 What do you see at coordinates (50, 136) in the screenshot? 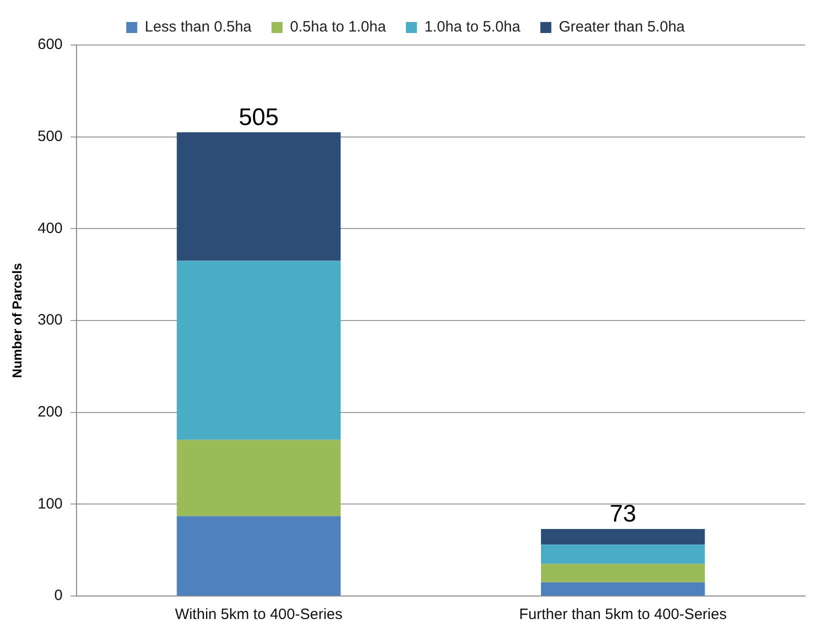
I see `y-tick-label: 500` at bounding box center [50, 136].